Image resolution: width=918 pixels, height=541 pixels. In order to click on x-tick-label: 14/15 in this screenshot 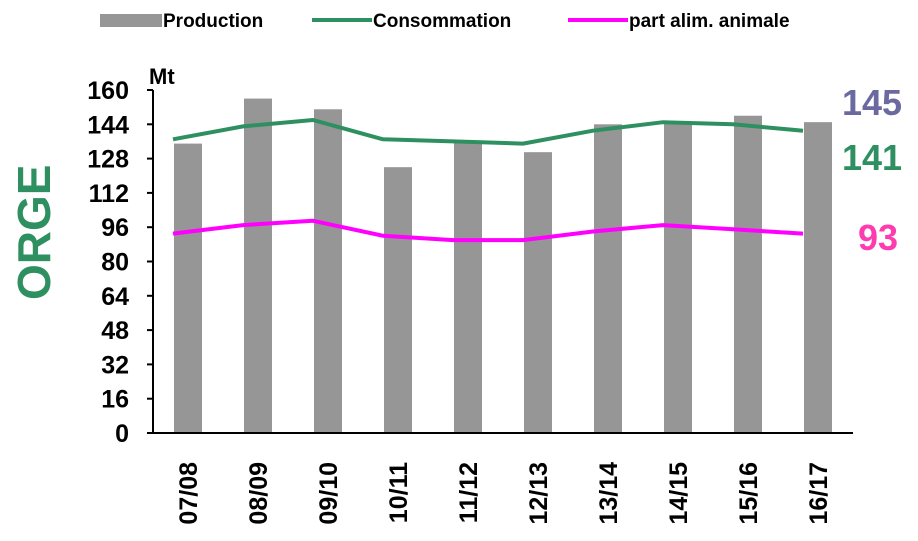, I will do `click(679, 493)`.